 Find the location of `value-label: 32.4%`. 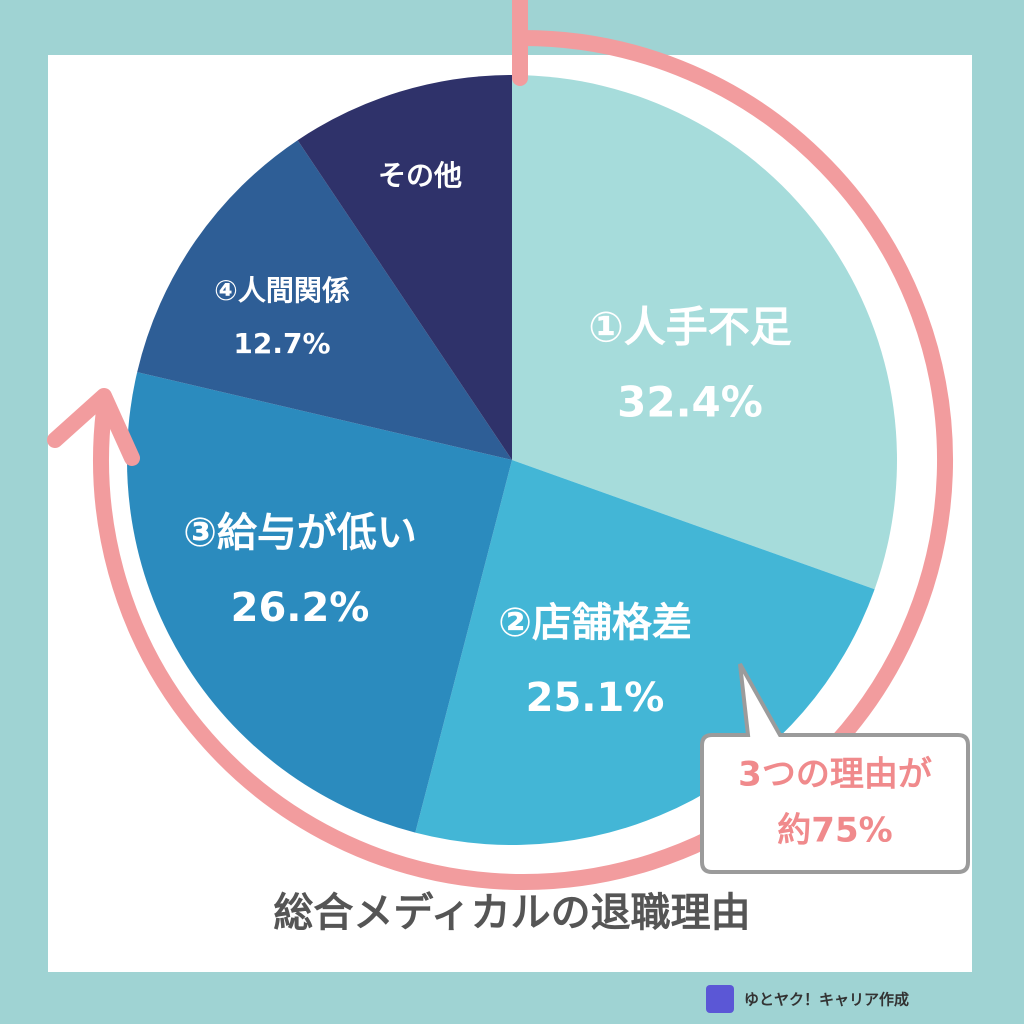

value-label: 32.4% is located at coordinates (690, 402).